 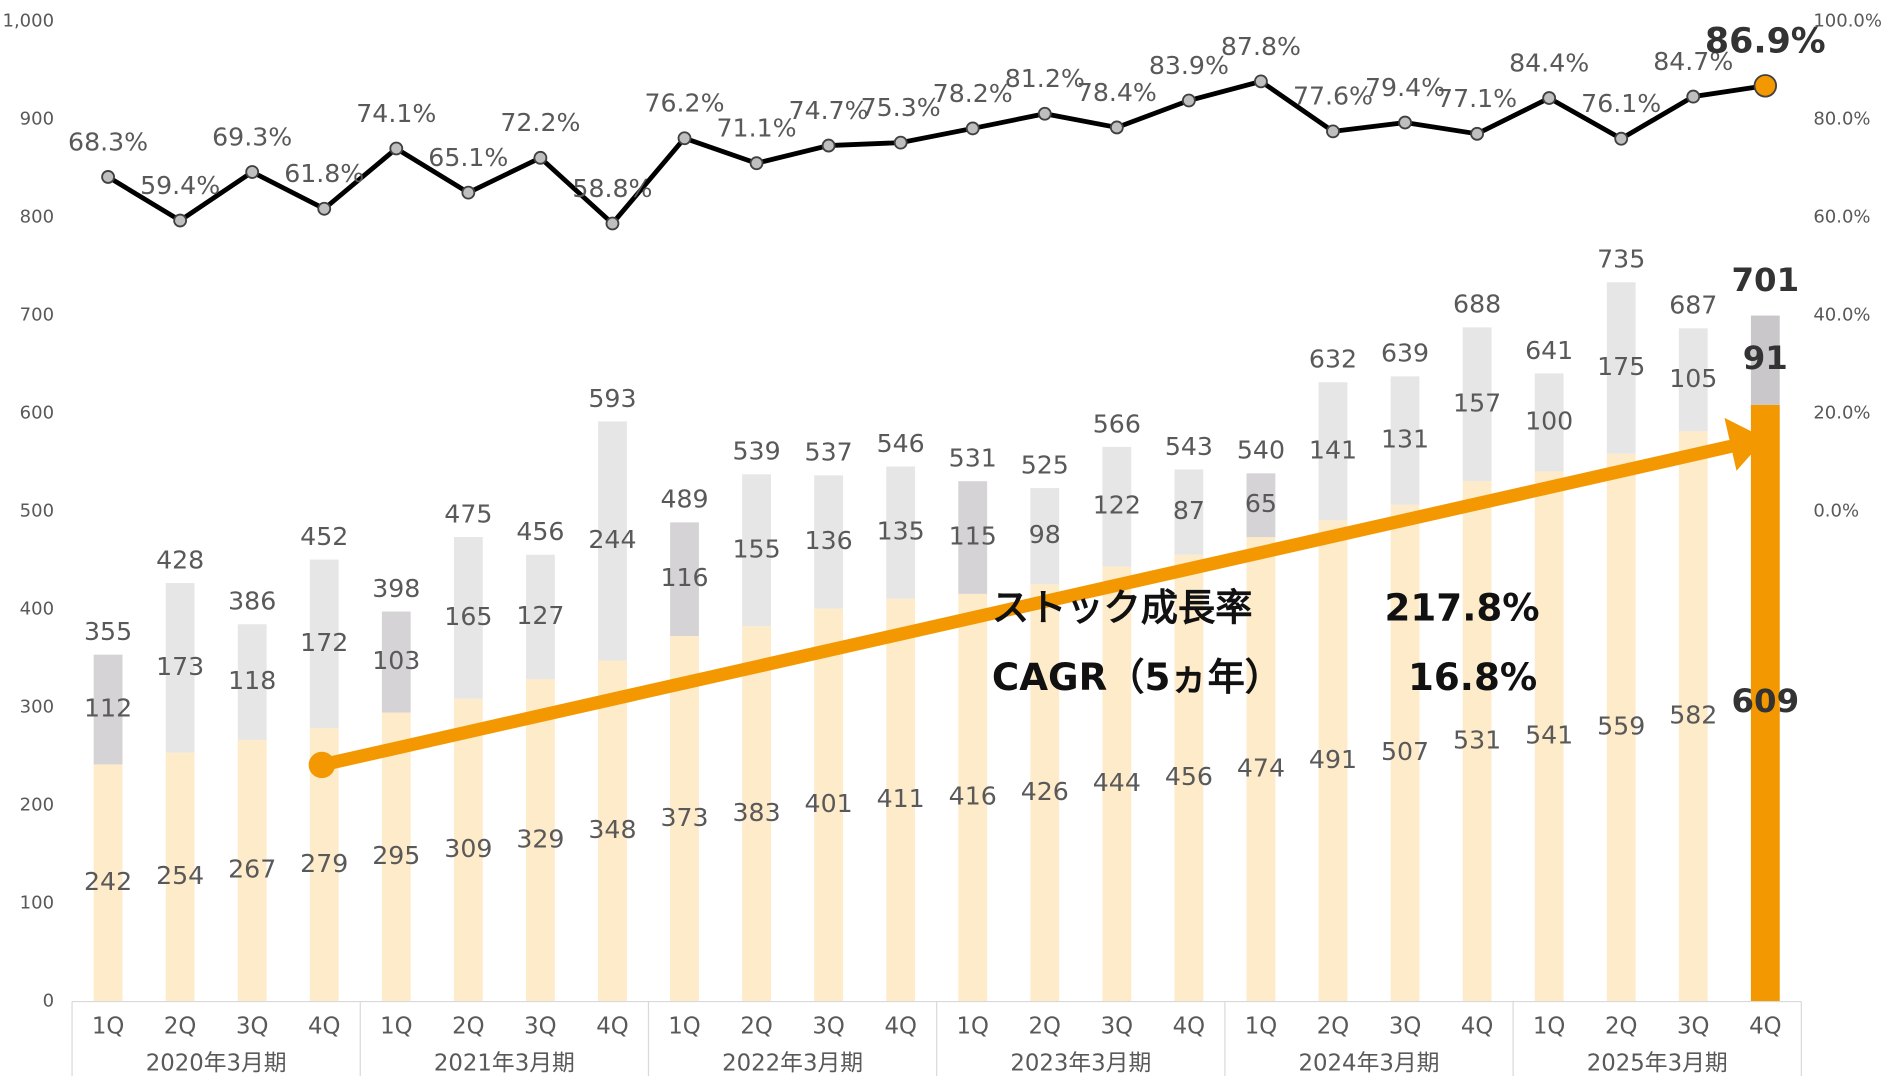 I want to click on y2-tick-label: 60.0%, so click(x=1841, y=217).